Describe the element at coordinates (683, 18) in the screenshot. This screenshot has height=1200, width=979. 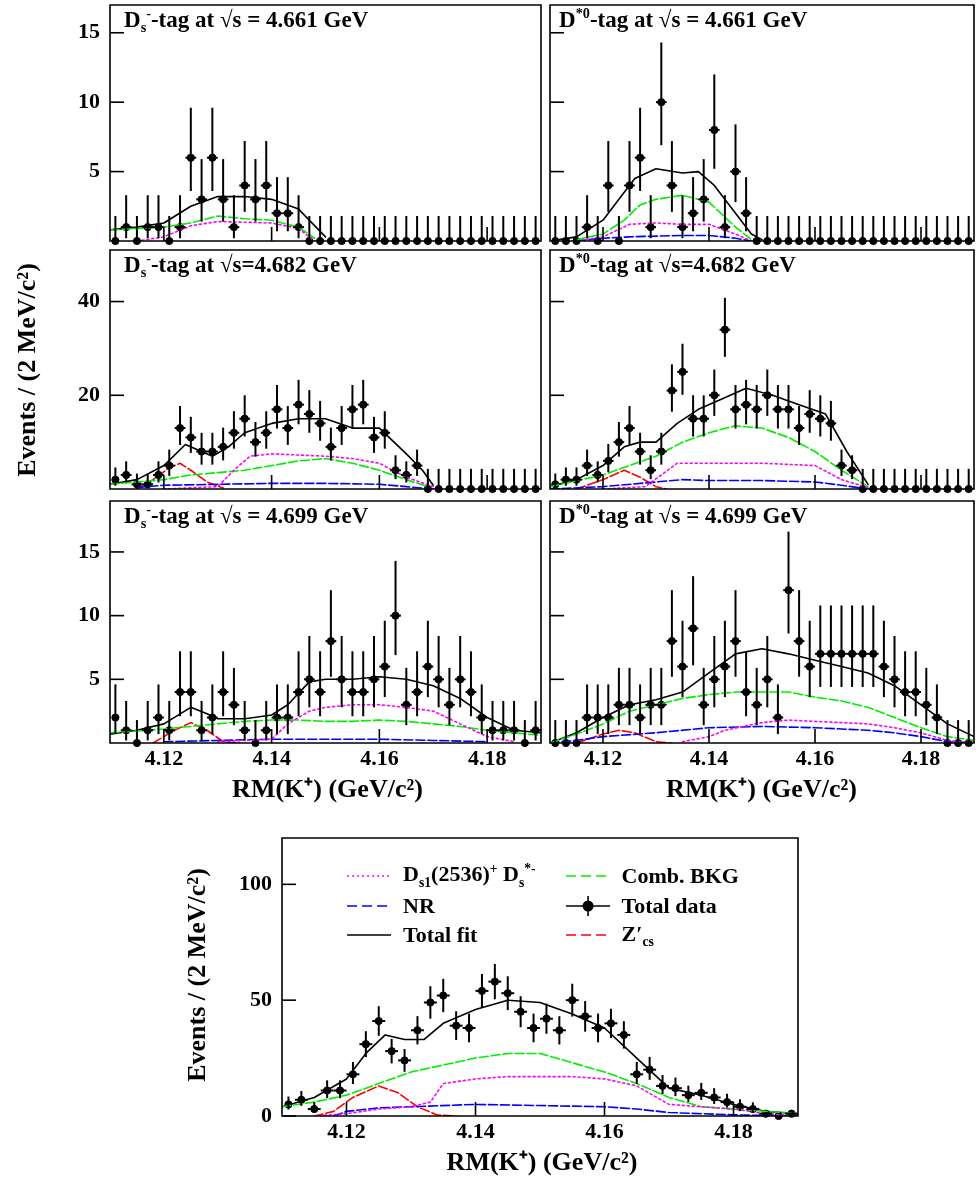
I see `chart-title: D$^{*0}$-tag at √s = 4.661 GeV` at that location.